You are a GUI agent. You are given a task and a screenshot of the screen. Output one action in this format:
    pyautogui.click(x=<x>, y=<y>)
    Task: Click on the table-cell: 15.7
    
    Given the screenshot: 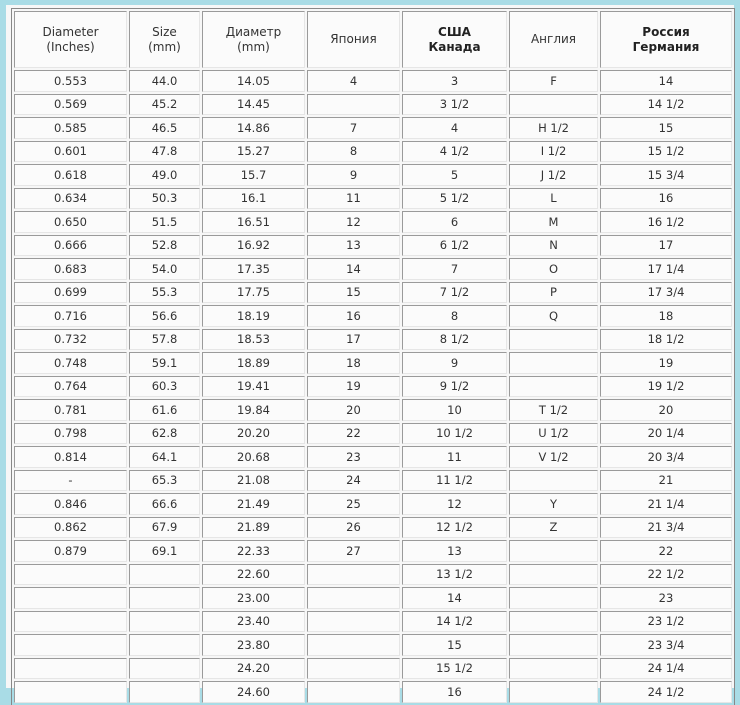 What is the action you would take?
    pyautogui.click(x=253, y=175)
    